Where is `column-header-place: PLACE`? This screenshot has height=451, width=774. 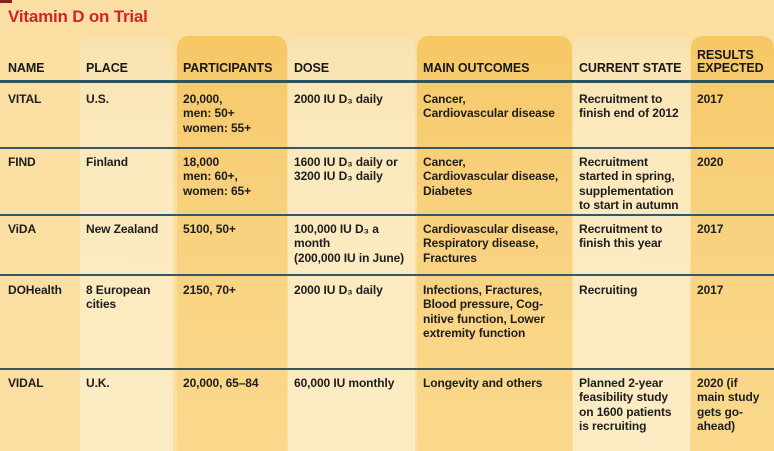
column-header-place: PLACE is located at coordinates (107, 67).